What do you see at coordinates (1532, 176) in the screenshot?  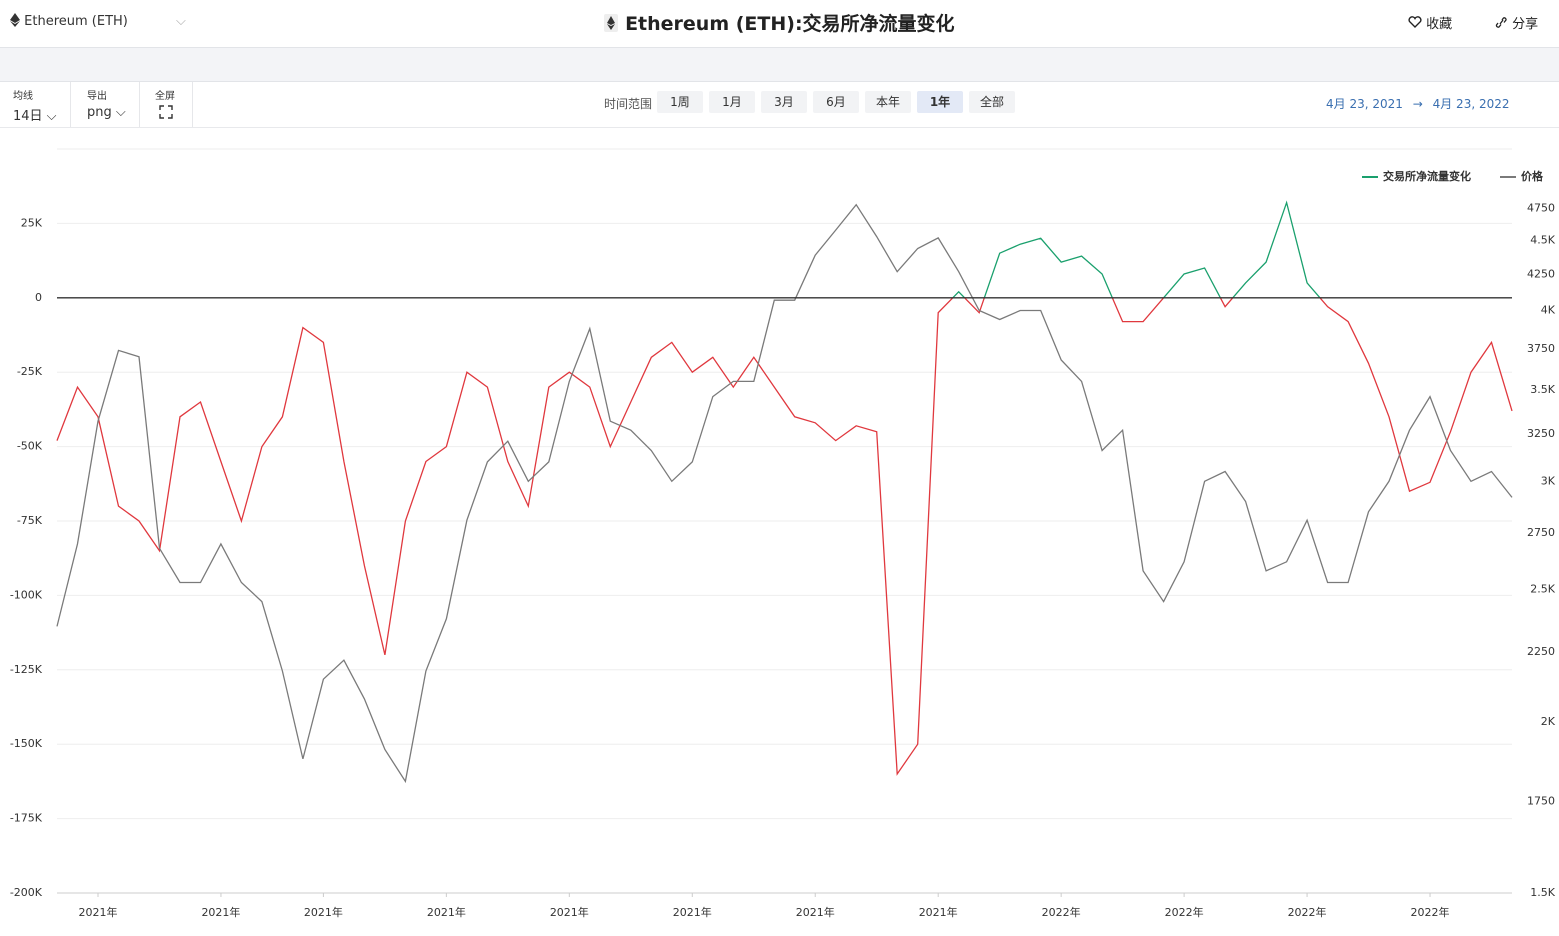 I see `legend-label: 价格` at bounding box center [1532, 176].